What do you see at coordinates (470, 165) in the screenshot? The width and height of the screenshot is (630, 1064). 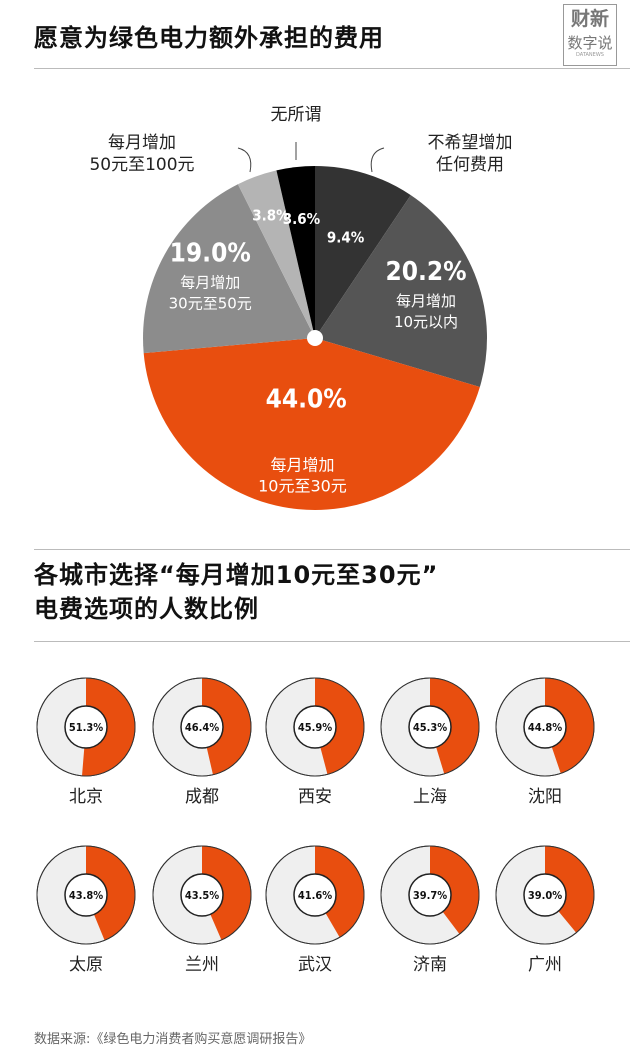 I see `pie-outside-label: 任何费用` at bounding box center [470, 165].